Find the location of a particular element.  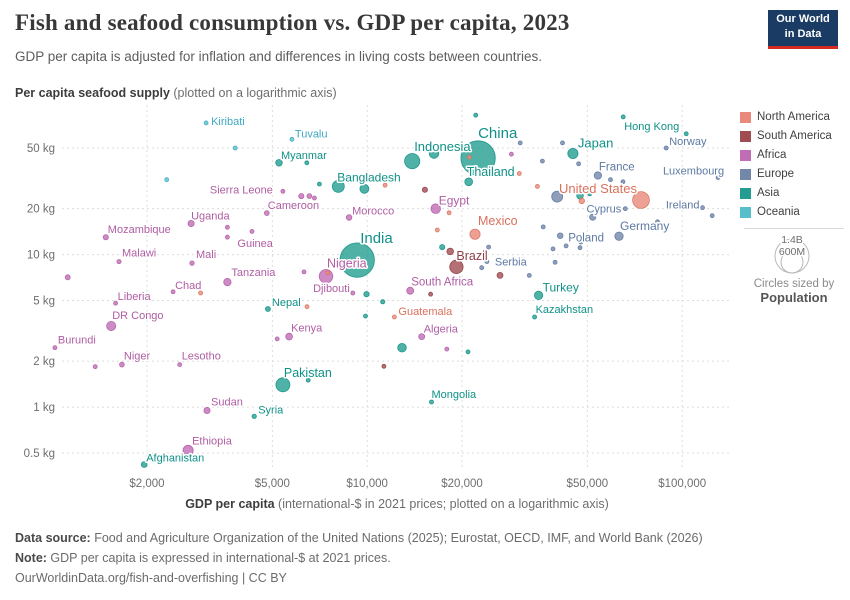

country-label-myanmar: Myanmar is located at coordinates (304, 155).